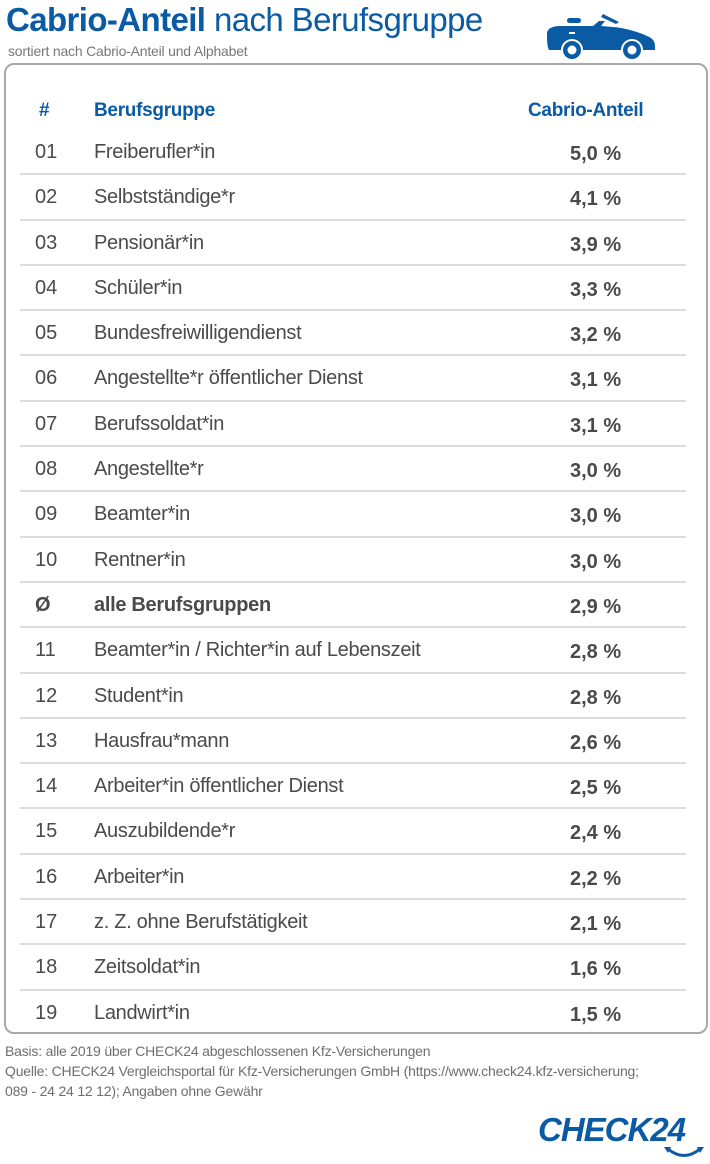  Describe the element at coordinates (128, 51) in the screenshot. I see `subtitle: sortiert nach Cabrio-Anteil und Alphabet` at that location.